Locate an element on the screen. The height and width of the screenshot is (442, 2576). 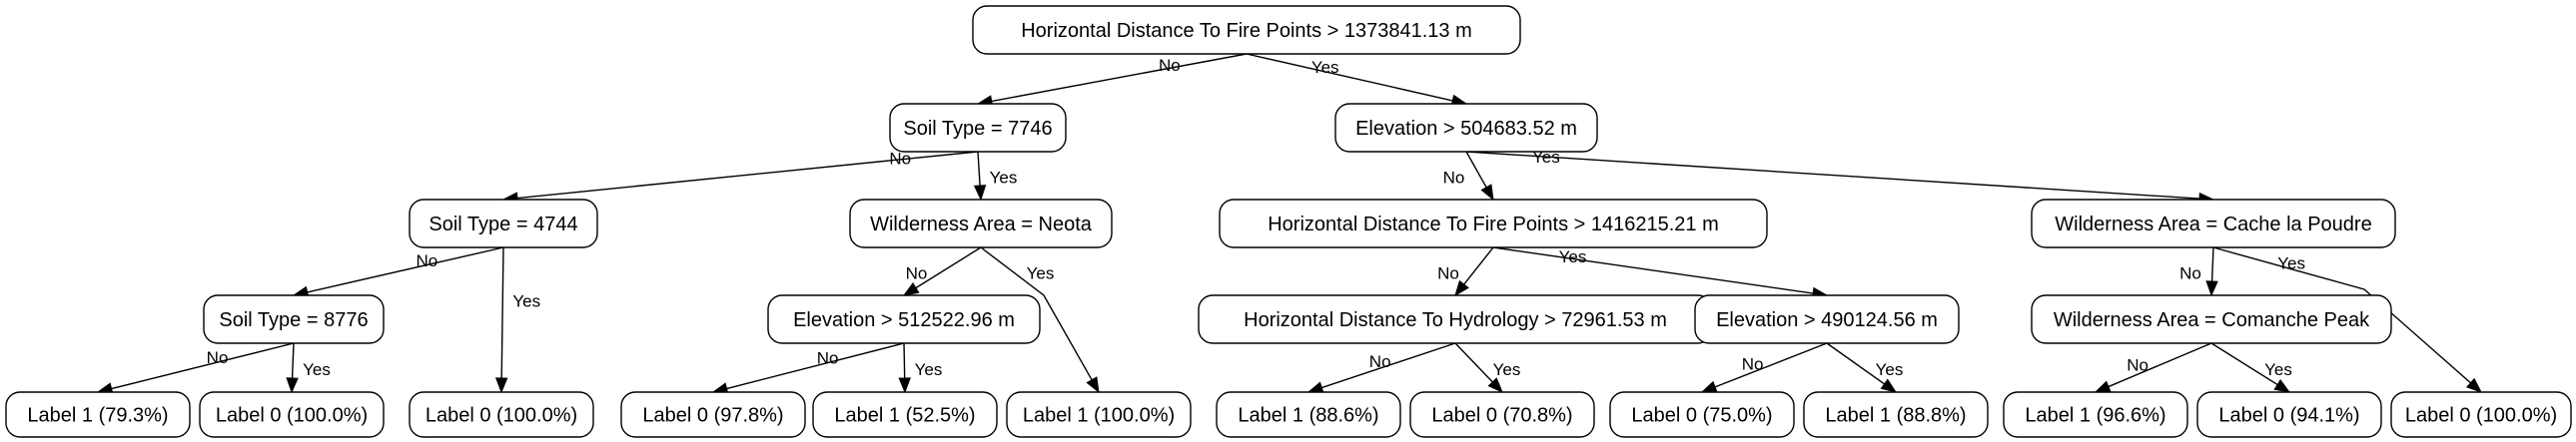
leaf-node: Label 1 (96.6%) is located at coordinates (2095, 414).